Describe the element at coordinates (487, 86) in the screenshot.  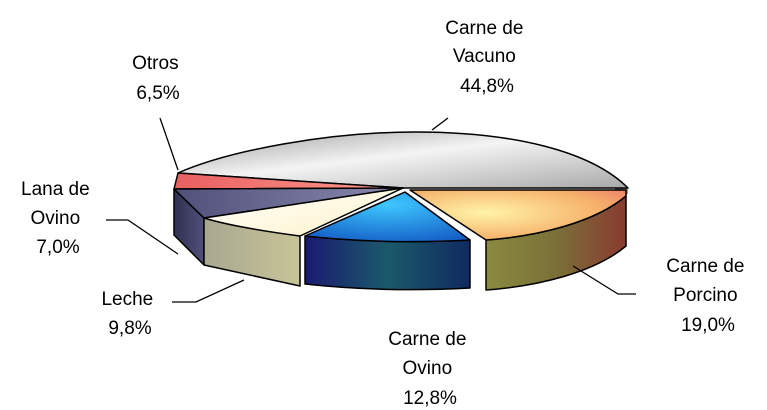
I see `label-value: 44,8%` at that location.